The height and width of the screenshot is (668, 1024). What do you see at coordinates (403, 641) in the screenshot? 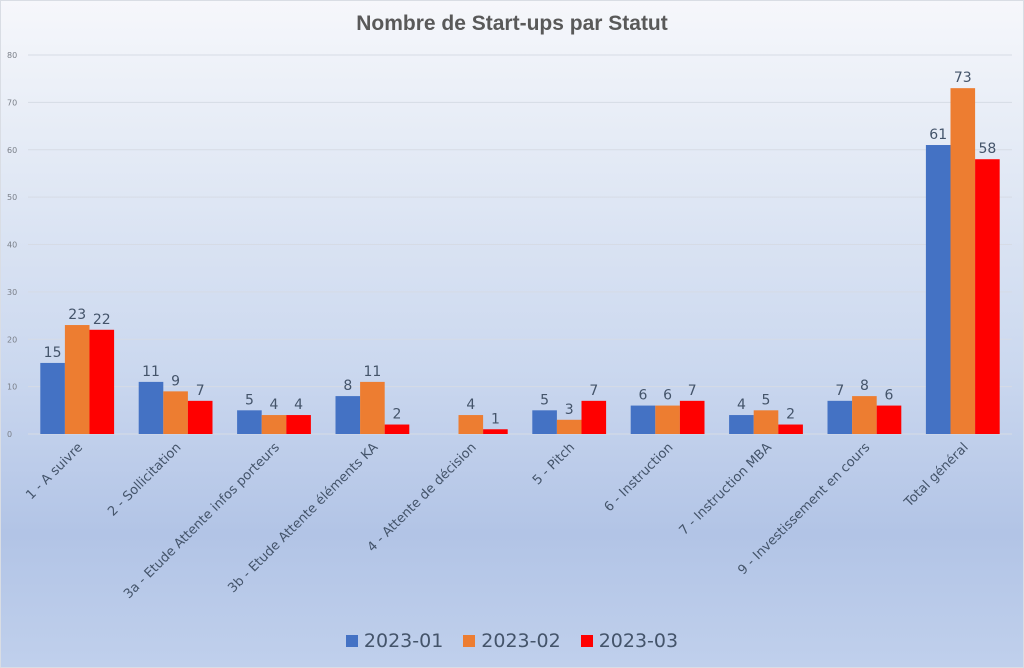
I see `legend-label: 2023-01` at bounding box center [403, 641].